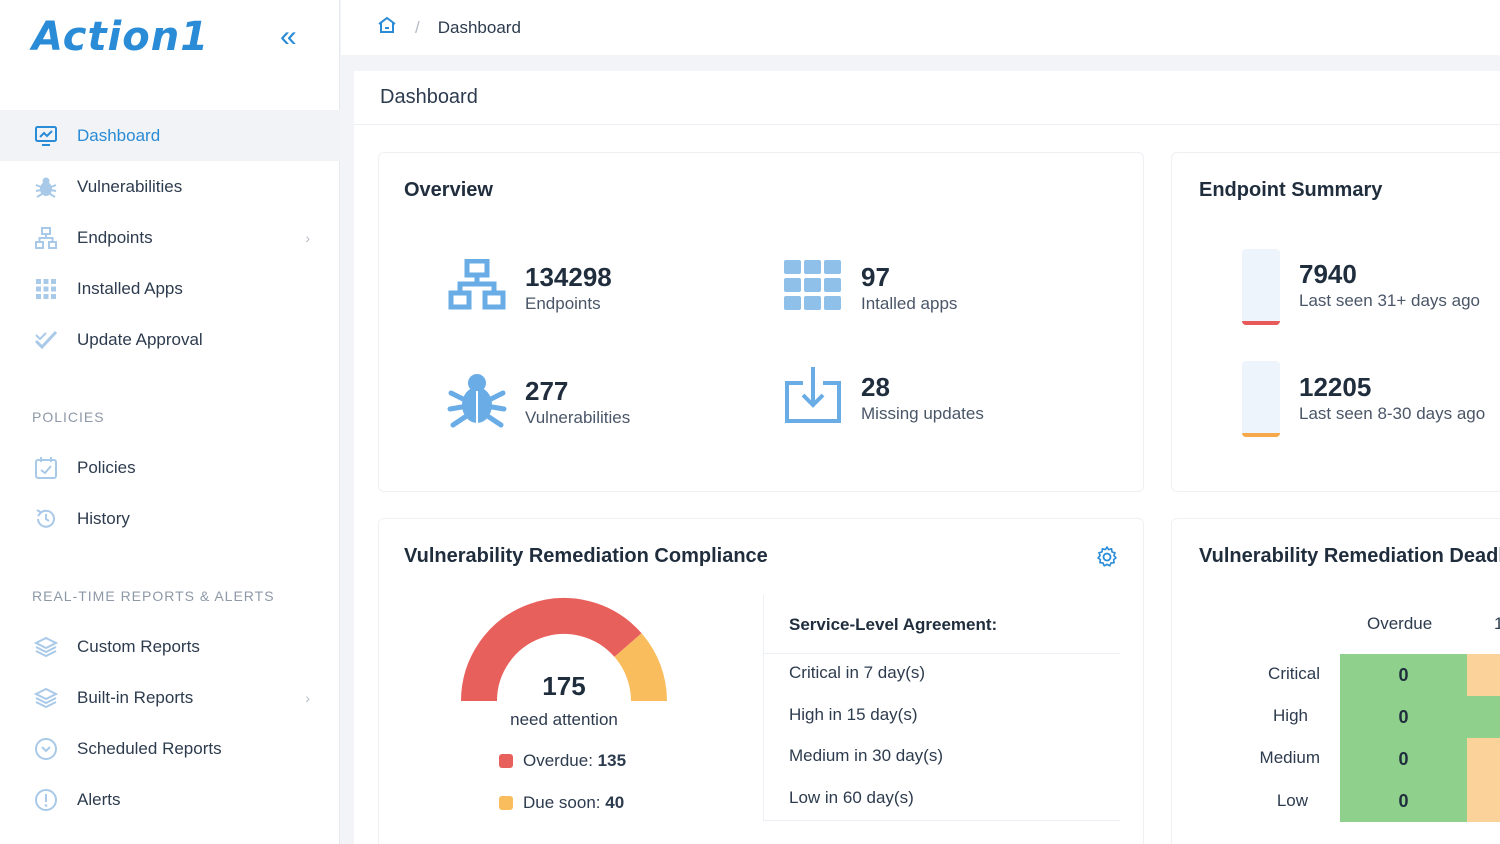 The width and height of the screenshot is (1500, 844). I want to click on heat-row-label: Critical, so click(1294, 673).